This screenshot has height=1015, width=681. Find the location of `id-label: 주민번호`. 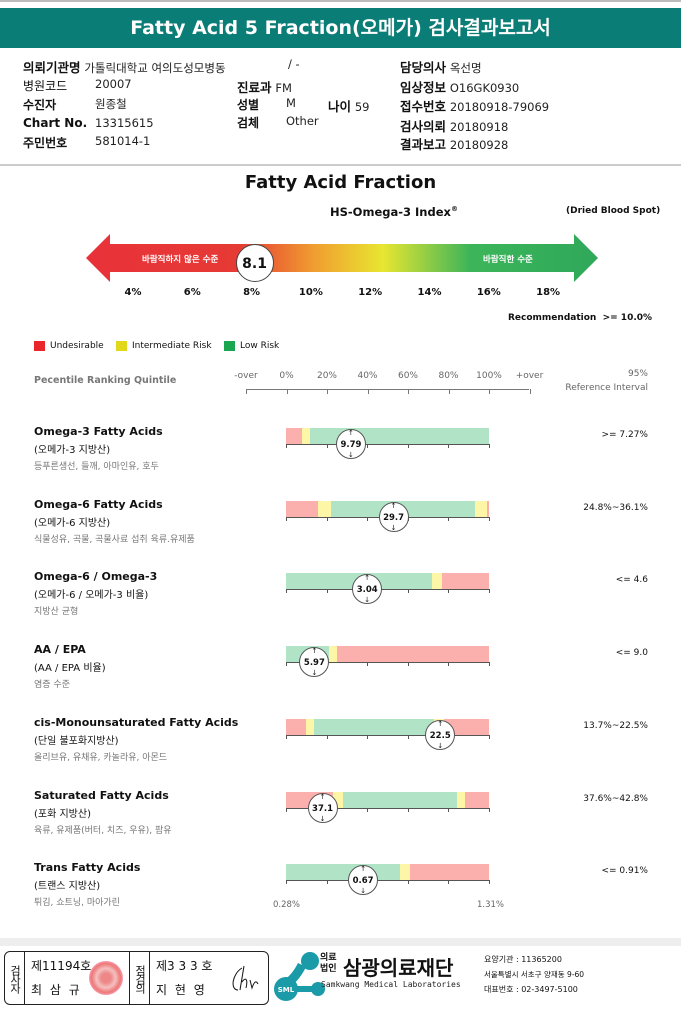

id-label: 주민번호 is located at coordinates (45, 143).